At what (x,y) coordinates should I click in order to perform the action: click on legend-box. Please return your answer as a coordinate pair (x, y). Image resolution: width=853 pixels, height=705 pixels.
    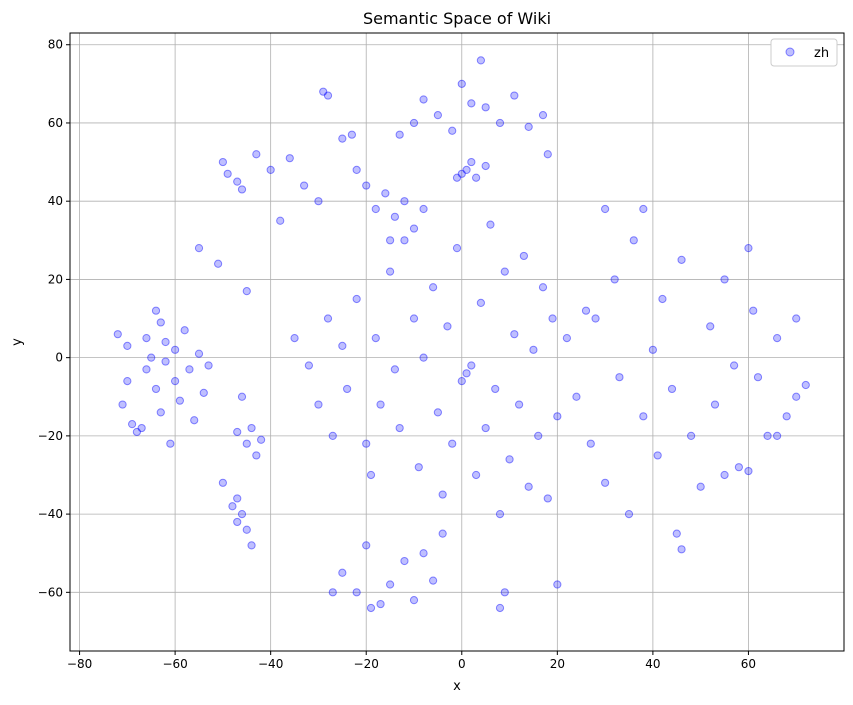
    Looking at the image, I should click on (804, 52).